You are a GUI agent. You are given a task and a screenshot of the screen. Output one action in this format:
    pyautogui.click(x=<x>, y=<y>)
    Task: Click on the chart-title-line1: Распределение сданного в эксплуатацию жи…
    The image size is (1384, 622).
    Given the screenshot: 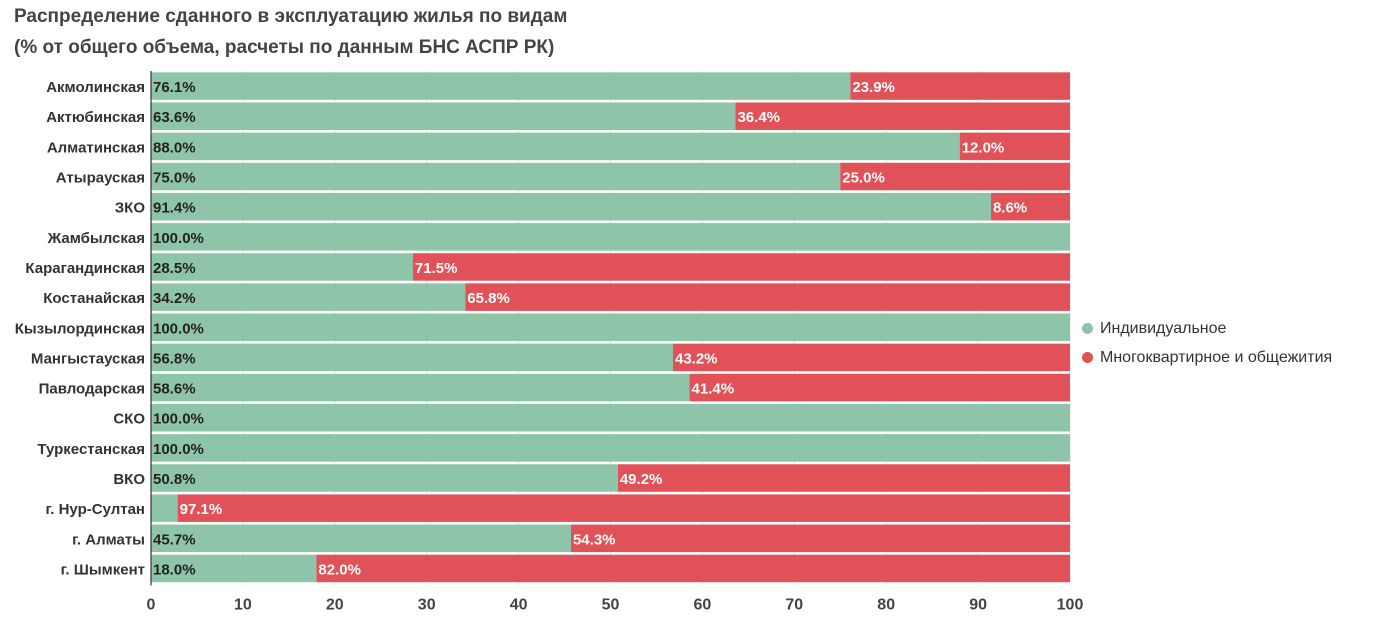 What is the action you would take?
    pyautogui.click(x=291, y=16)
    